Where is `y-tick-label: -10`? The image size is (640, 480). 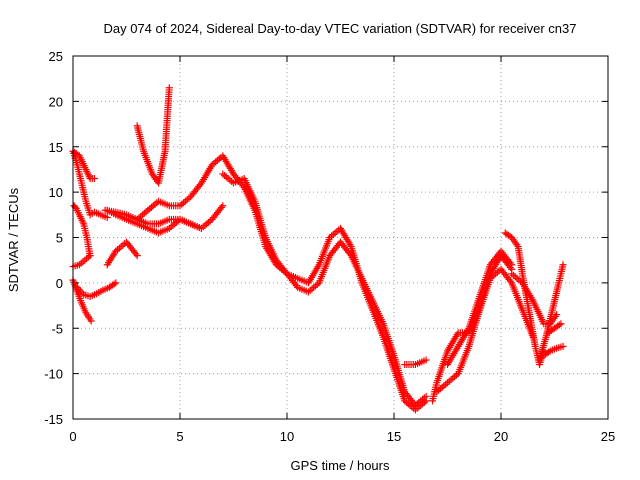
y-tick-label: -10 is located at coordinates (53, 374).